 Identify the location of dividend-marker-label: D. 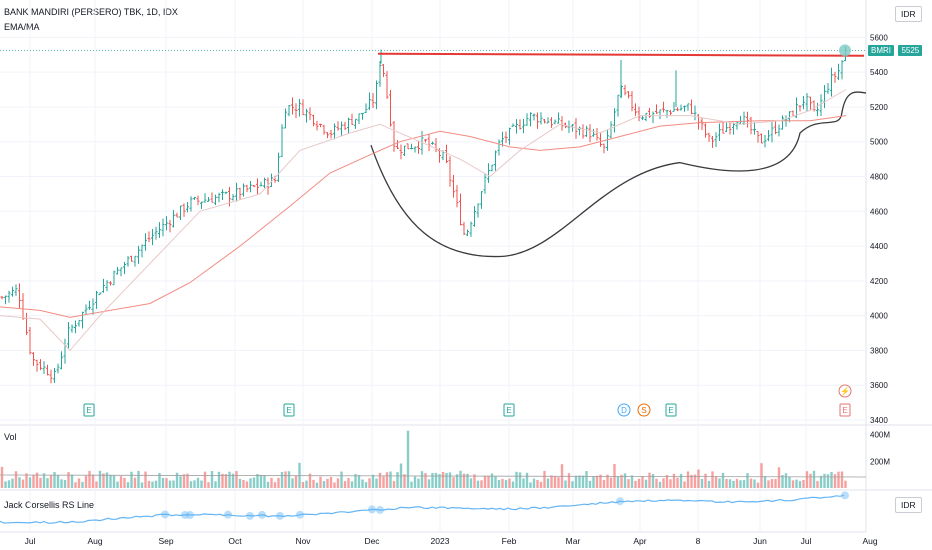
(624, 410).